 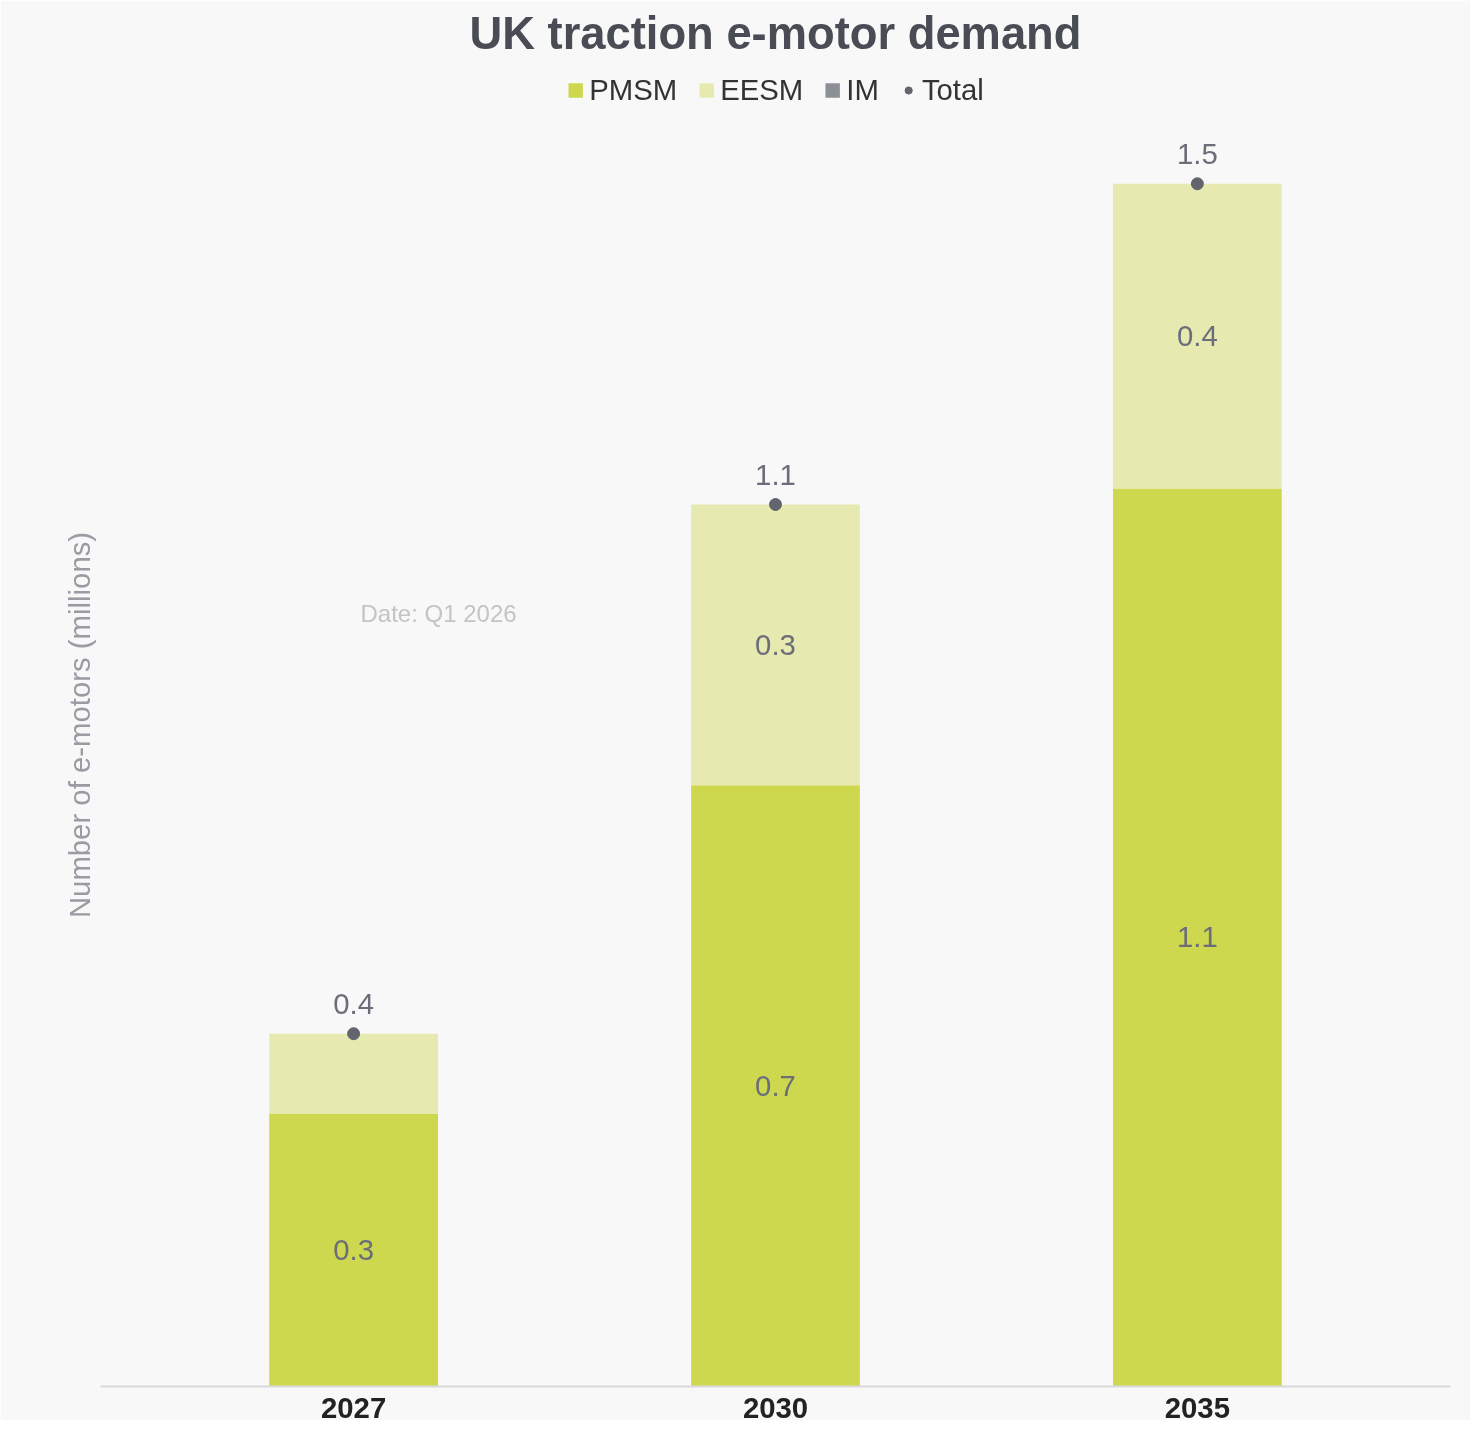 I want to click on y-axis-title: Number of e-motors (millions), so click(x=79, y=725).